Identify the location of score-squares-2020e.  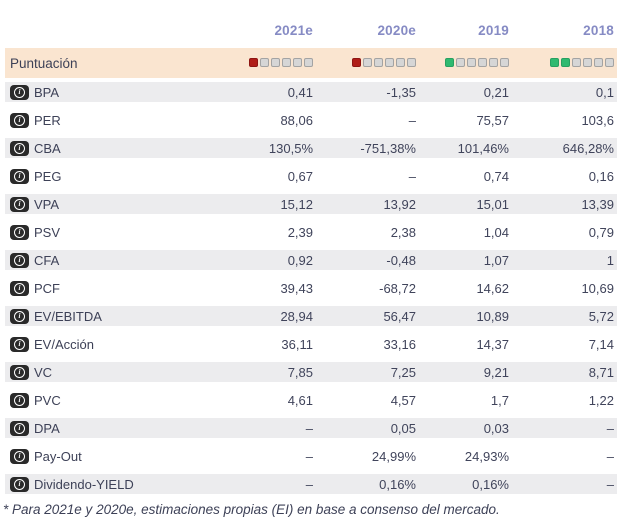
(364, 63).